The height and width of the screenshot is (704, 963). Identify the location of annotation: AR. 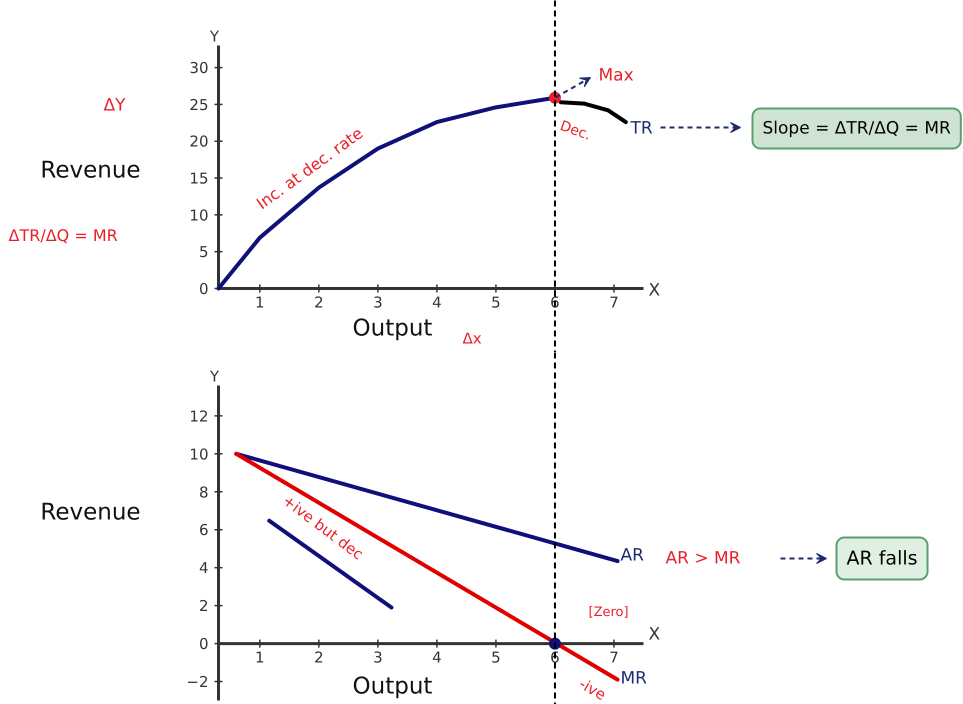
(632, 556).